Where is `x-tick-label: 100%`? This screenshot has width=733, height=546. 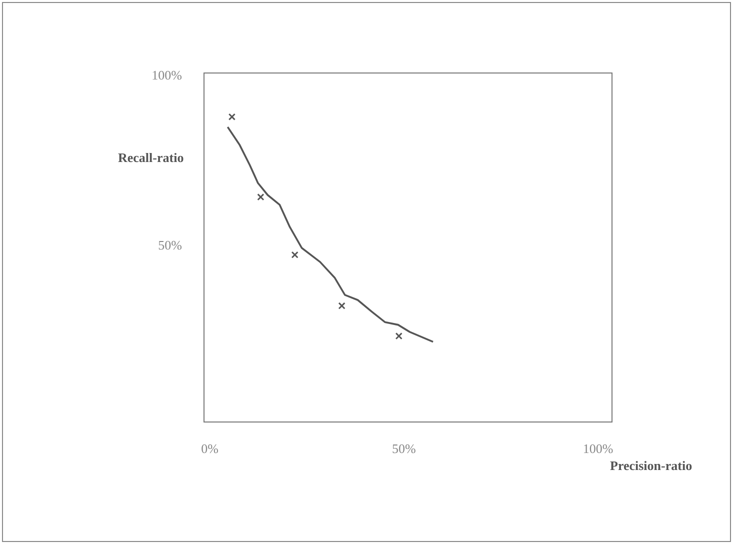 x-tick-label: 100% is located at coordinates (598, 448).